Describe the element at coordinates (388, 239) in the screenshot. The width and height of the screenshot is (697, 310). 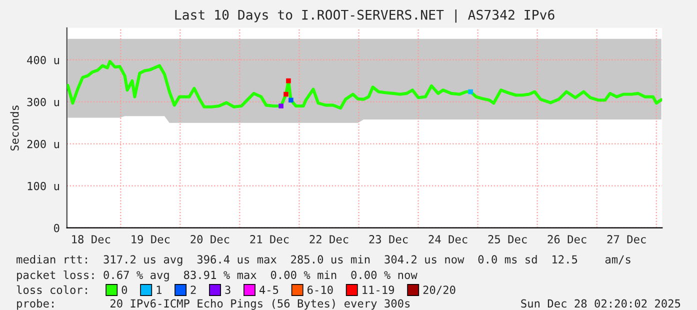
I see `x-tick-label: 23 Dec` at that location.